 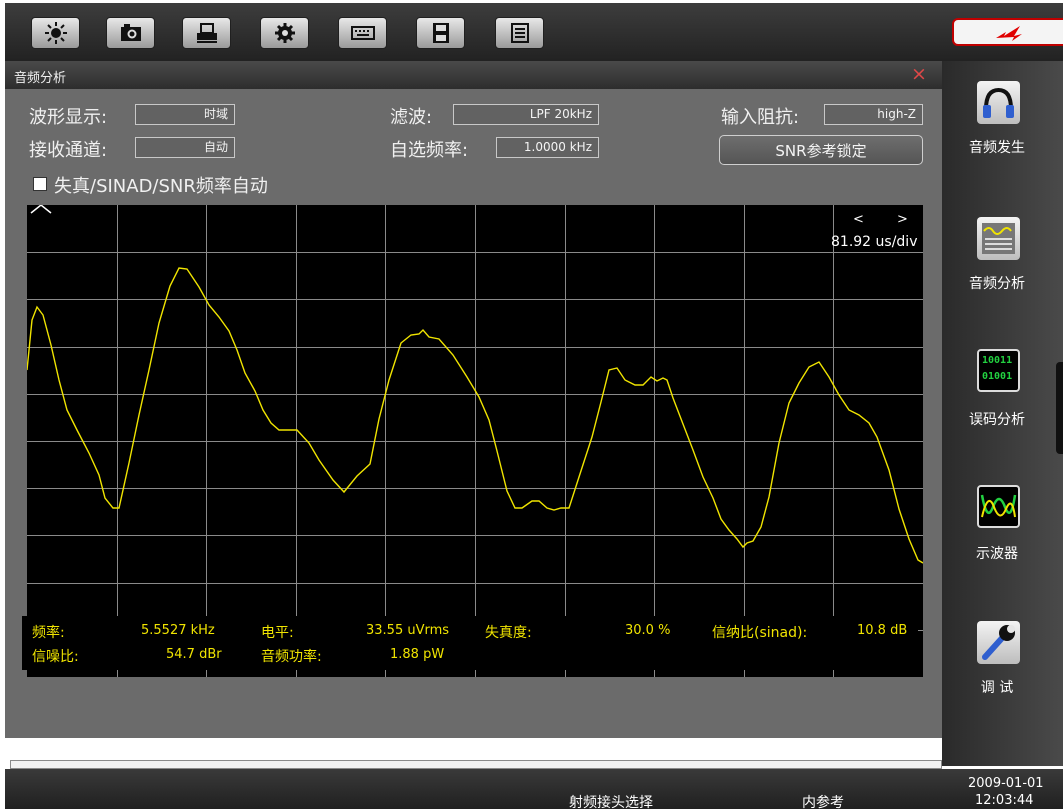 What do you see at coordinates (508, 633) in the screenshot?
I see `distortion-label: 失真度:` at bounding box center [508, 633].